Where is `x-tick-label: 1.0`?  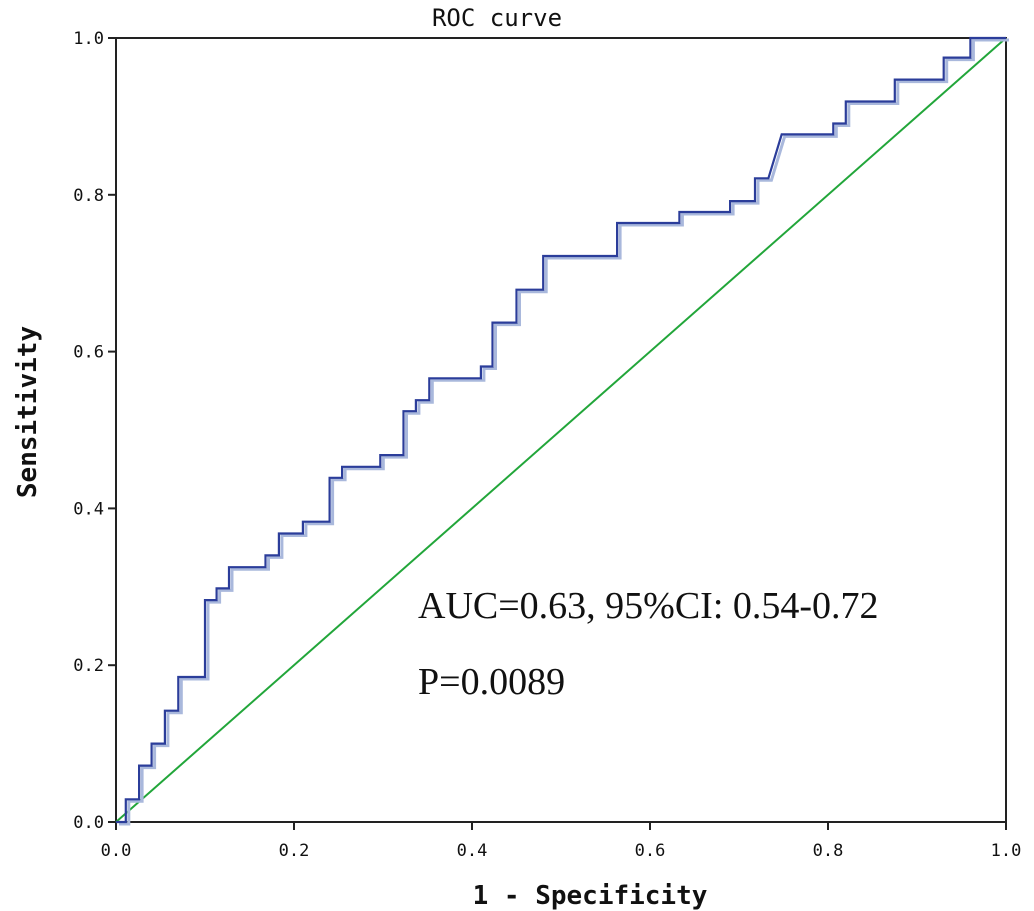 x-tick-label: 1.0 is located at coordinates (1006, 851).